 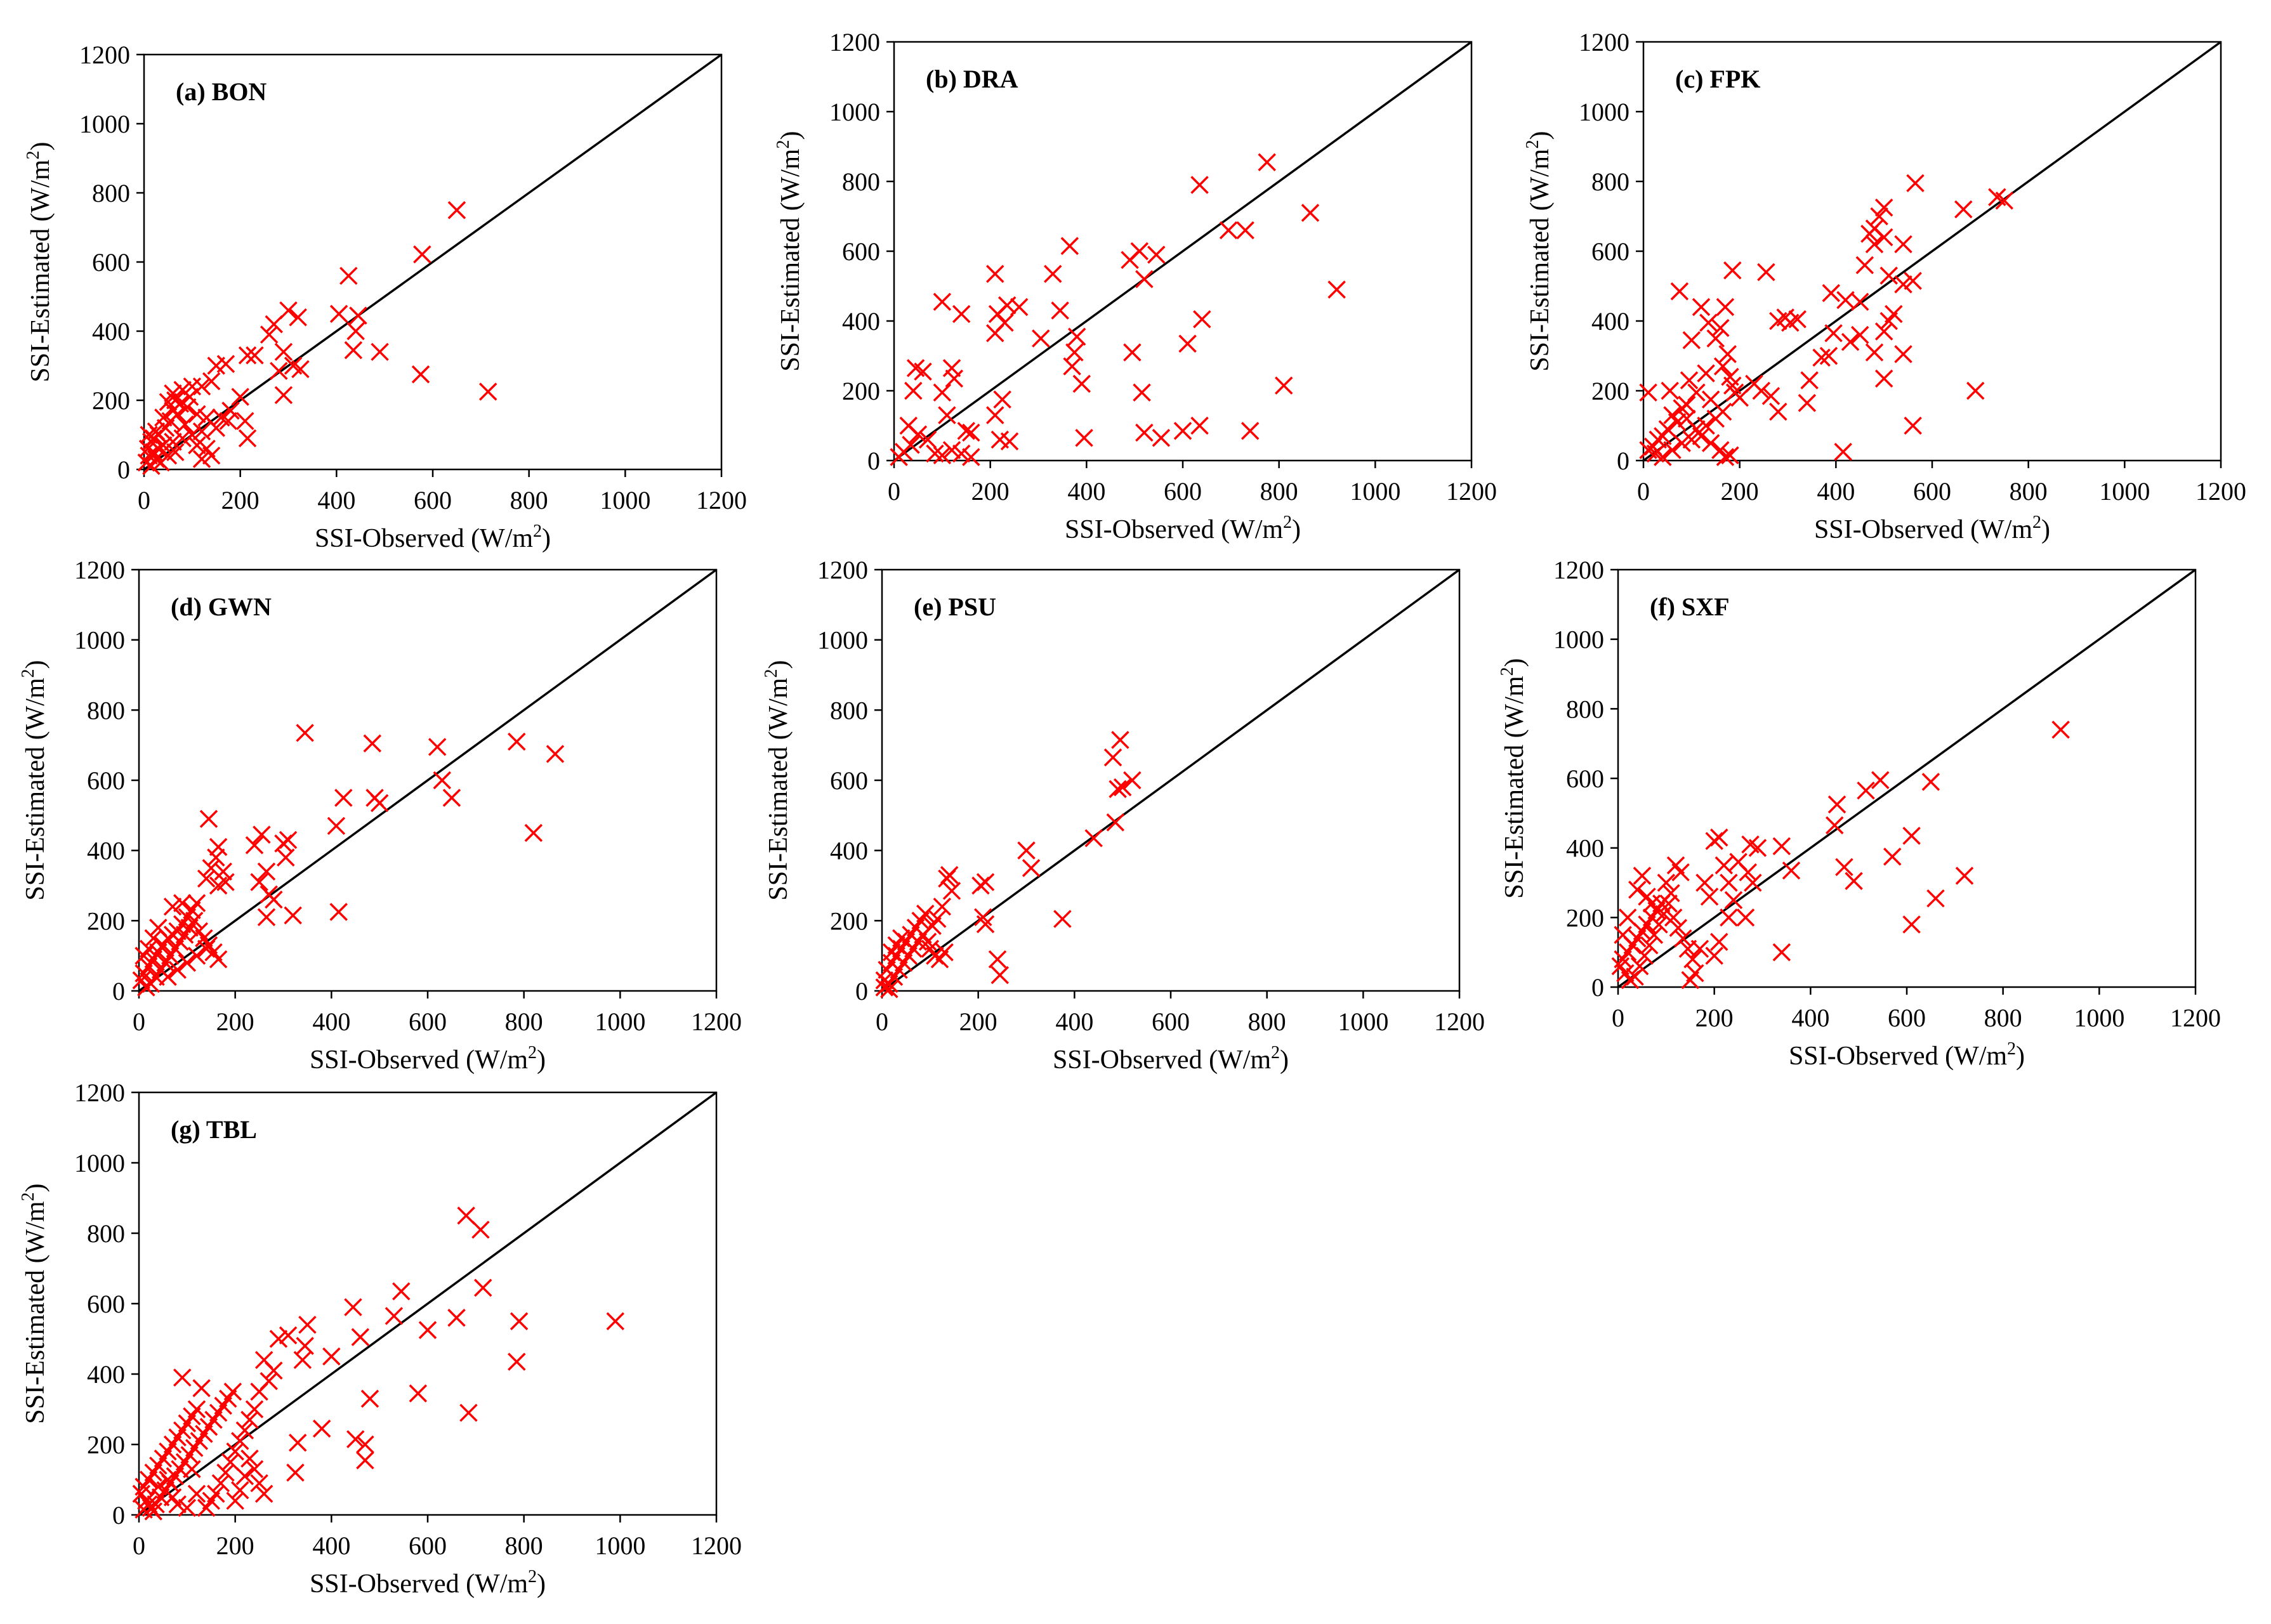 I want to click on x-tick-label: 600, so click(x=428, y=1021).